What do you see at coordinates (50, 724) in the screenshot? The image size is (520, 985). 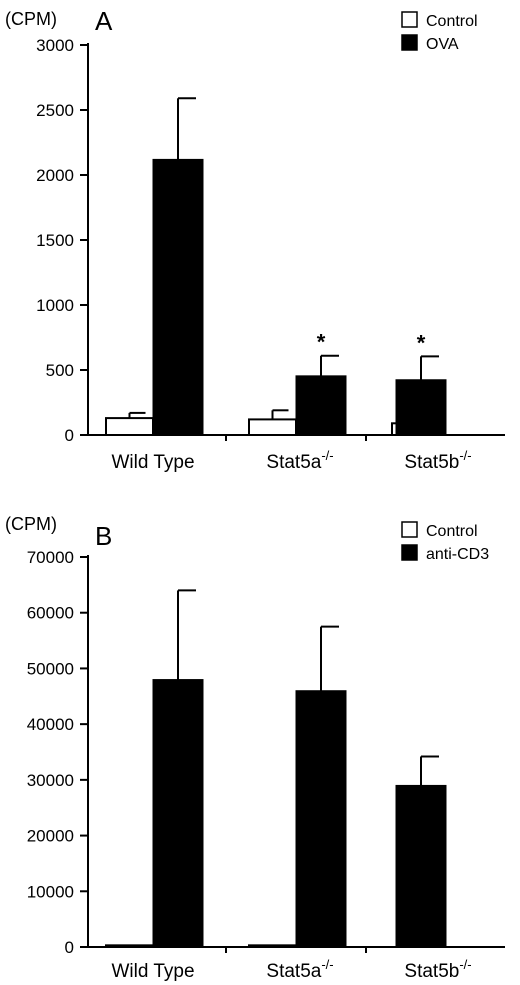 I see `y-tick-label: 40000` at bounding box center [50, 724].